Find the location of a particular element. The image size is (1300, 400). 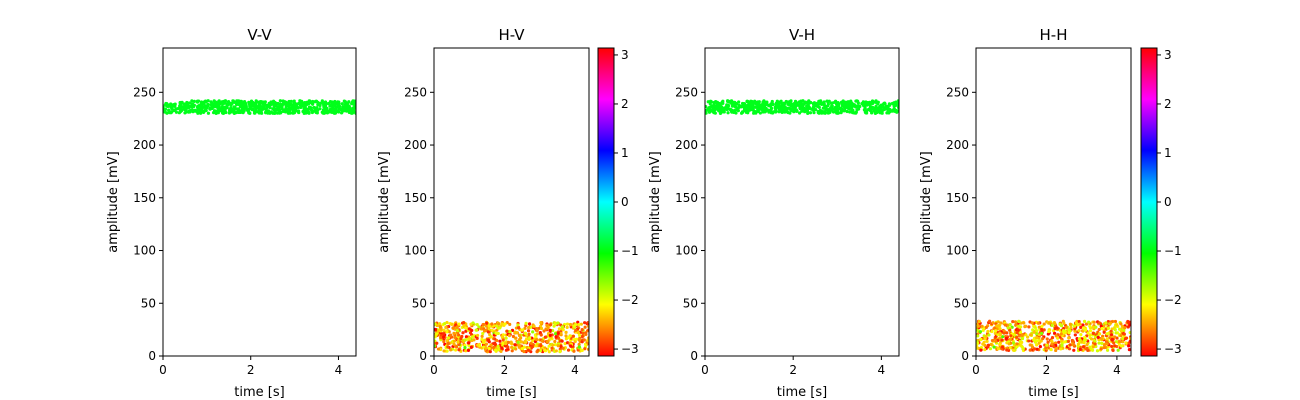

x-tick-label: 0 is located at coordinates (434, 370).